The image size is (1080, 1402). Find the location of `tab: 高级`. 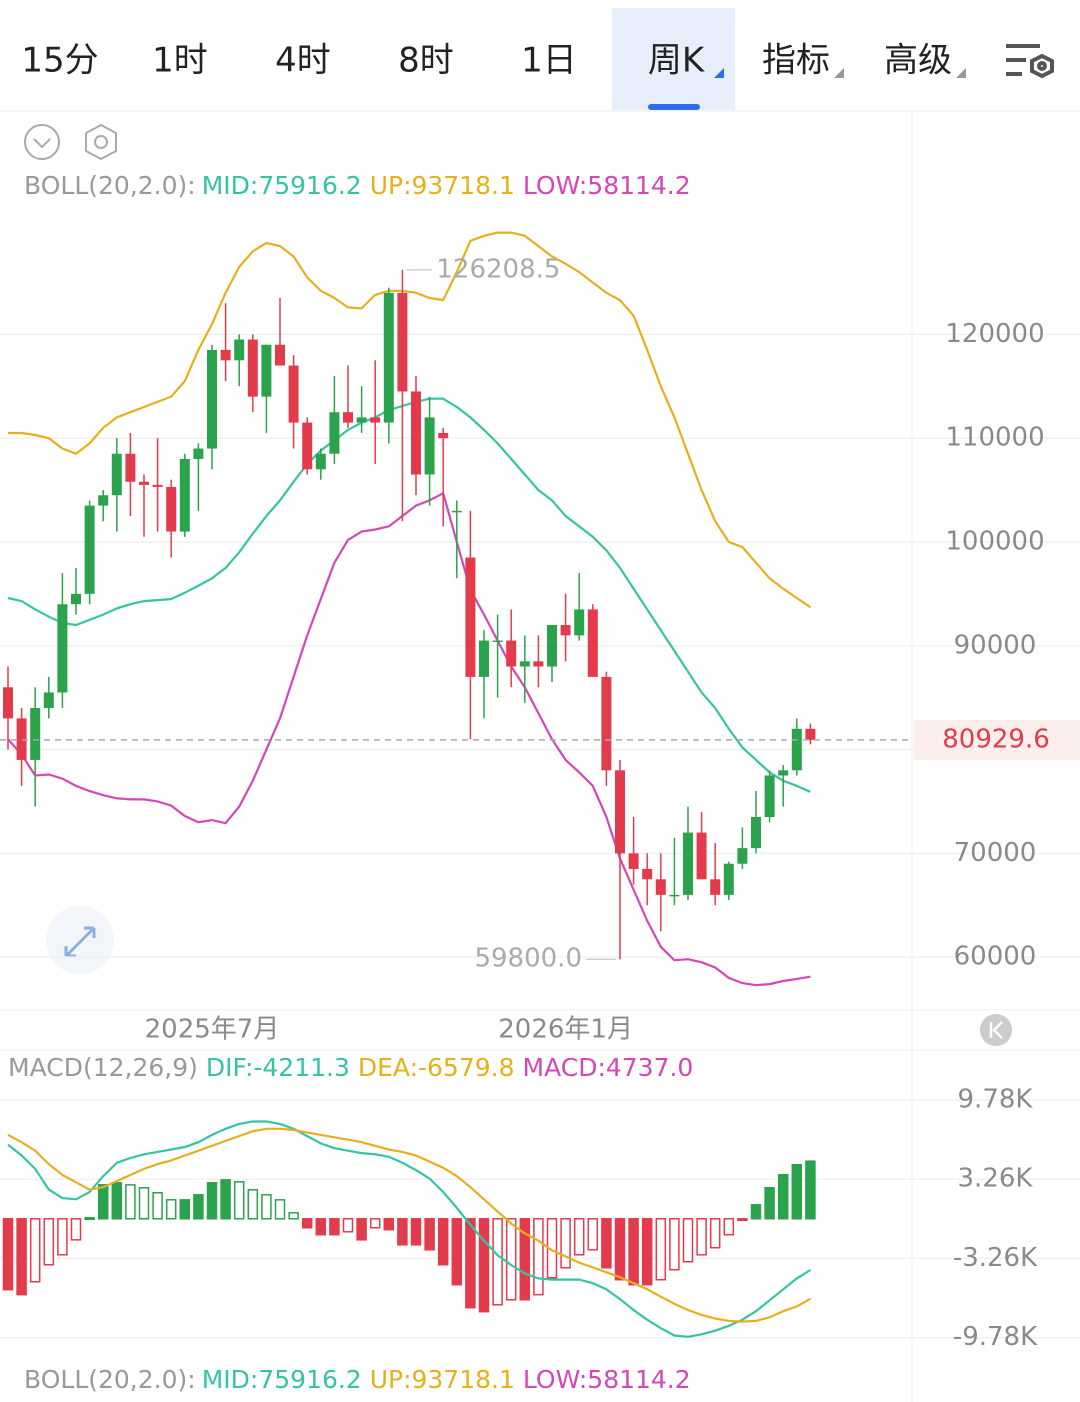

tab: 高级 is located at coordinates (918, 61).